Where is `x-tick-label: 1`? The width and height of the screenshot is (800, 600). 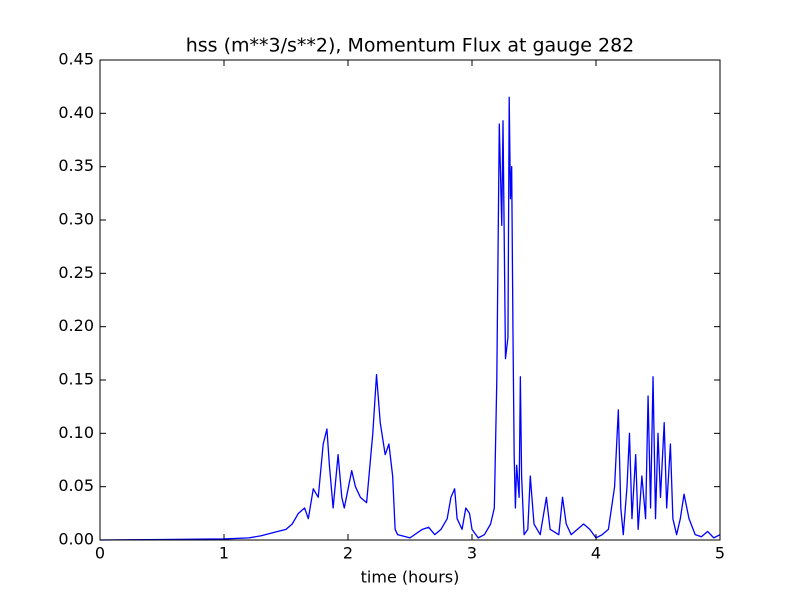 x-tick-label: 1 is located at coordinates (224, 553).